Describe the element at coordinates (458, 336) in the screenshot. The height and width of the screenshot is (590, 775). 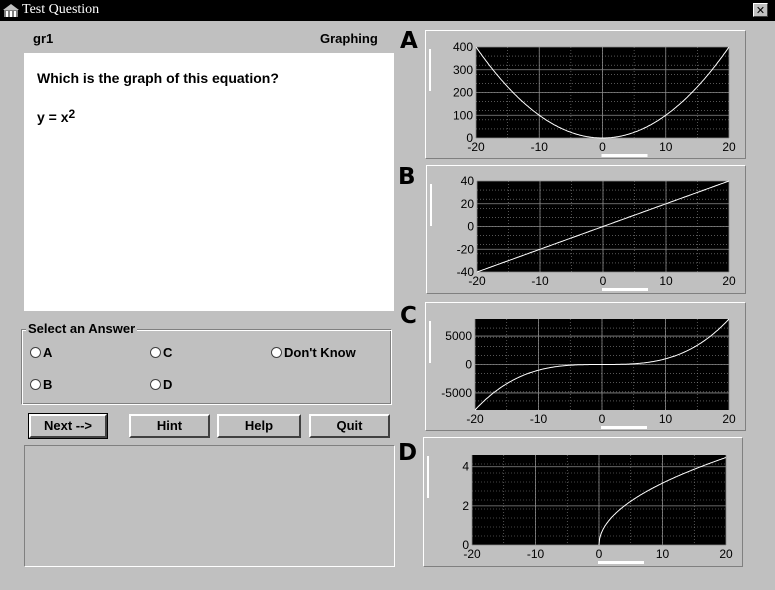
I see `y-tick-label: 5000` at that location.